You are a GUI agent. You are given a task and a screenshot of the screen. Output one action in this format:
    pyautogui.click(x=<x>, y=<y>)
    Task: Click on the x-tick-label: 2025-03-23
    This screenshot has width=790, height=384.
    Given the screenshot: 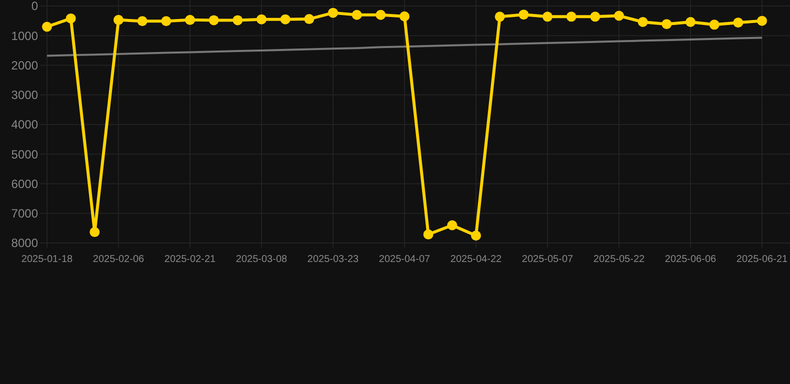 What is the action you would take?
    pyautogui.click(x=333, y=259)
    